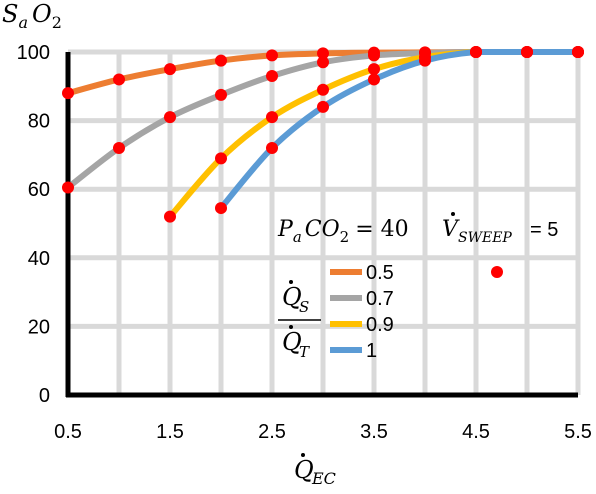  I want to click on svg-text: SWEEP, so click(485, 238).